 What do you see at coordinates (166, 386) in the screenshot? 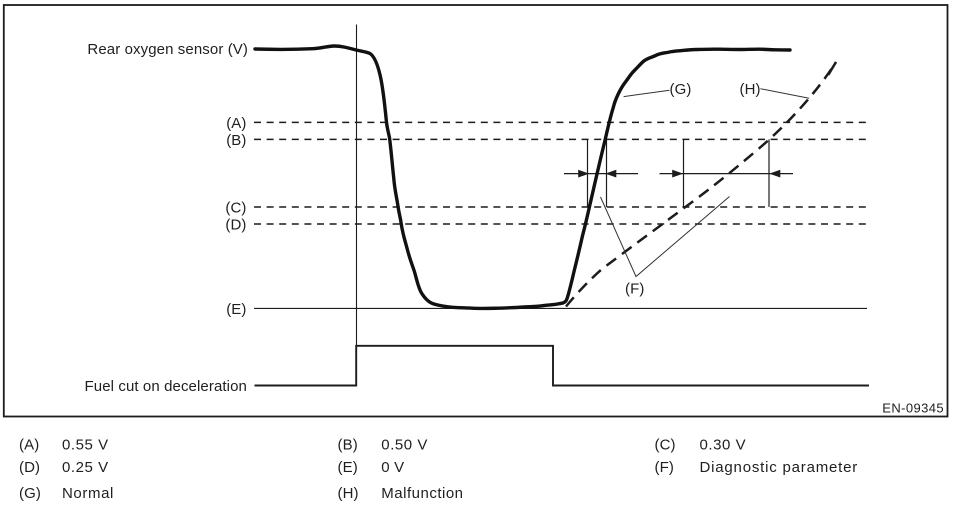
I see `svg-text: Fuel cut on deceleration` at bounding box center [166, 386].